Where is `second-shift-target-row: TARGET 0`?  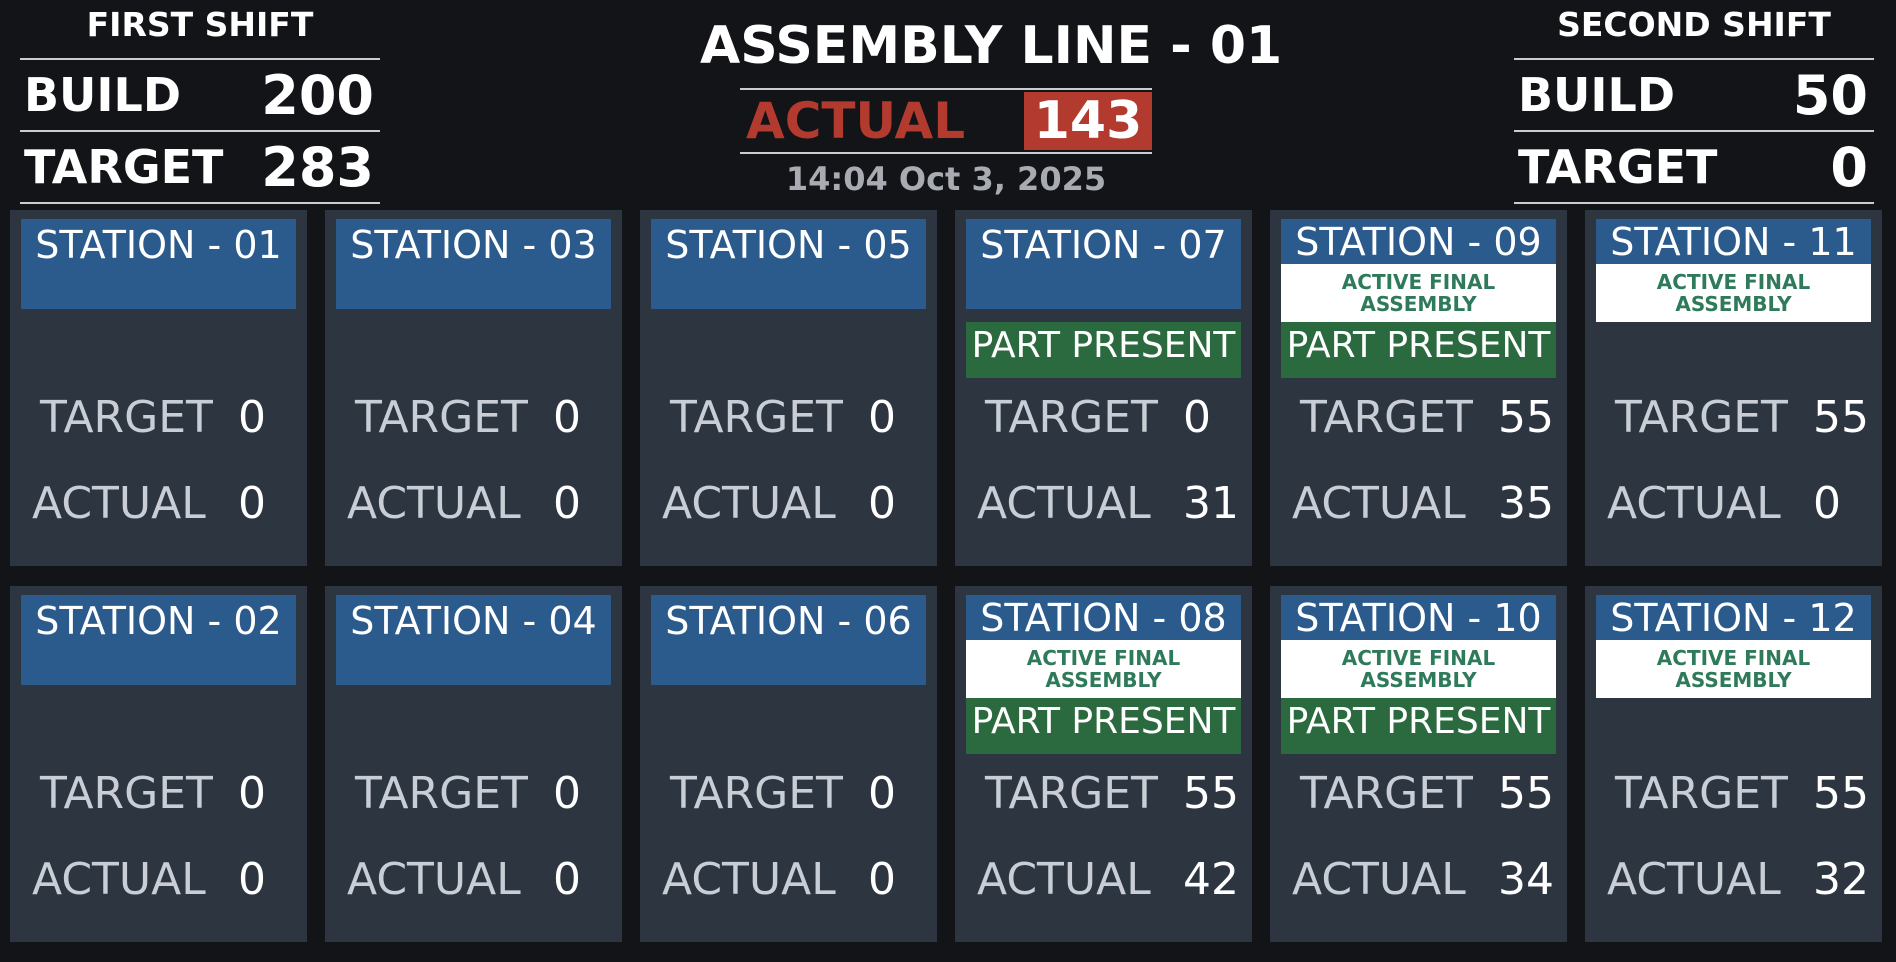 second-shift-target-row: TARGET 0 is located at coordinates (1694, 168).